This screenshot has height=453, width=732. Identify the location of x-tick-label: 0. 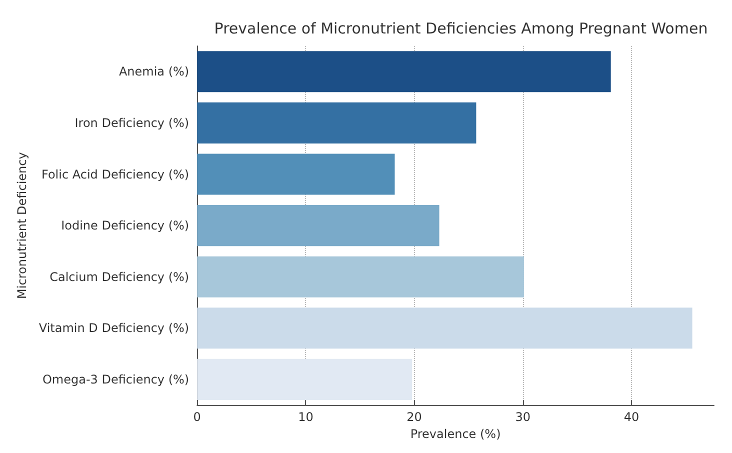
(197, 417).